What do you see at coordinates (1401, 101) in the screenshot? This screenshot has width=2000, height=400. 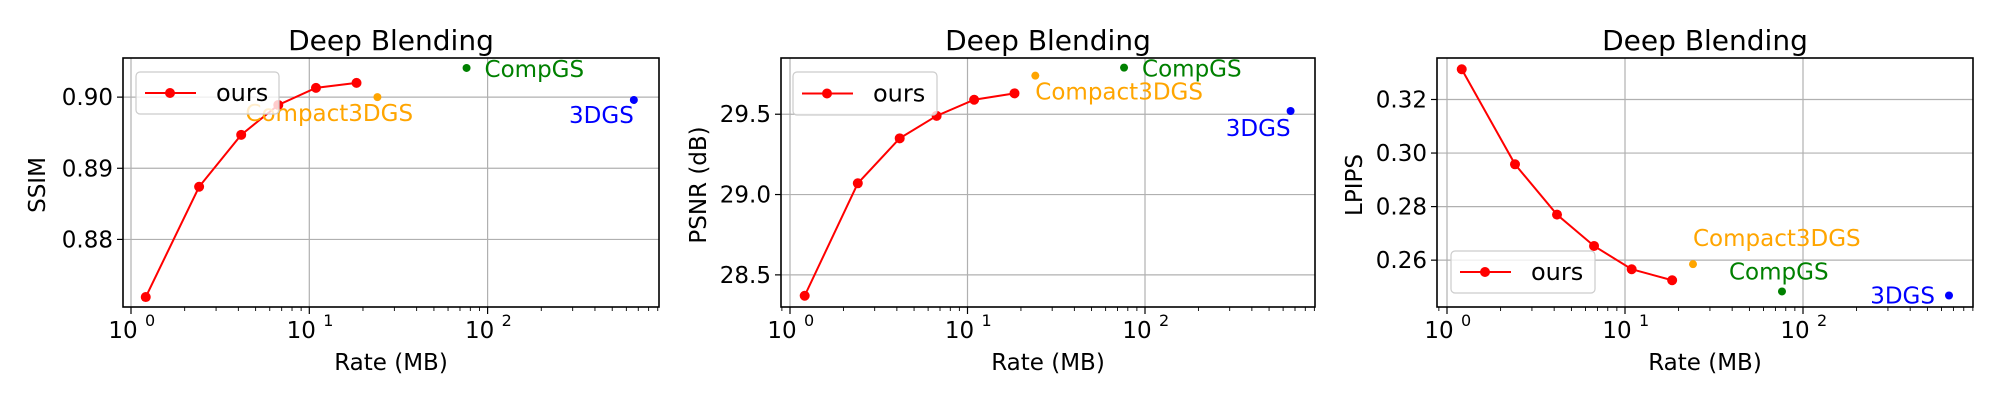 I see `y-tick-label: 0.32` at bounding box center [1401, 101].